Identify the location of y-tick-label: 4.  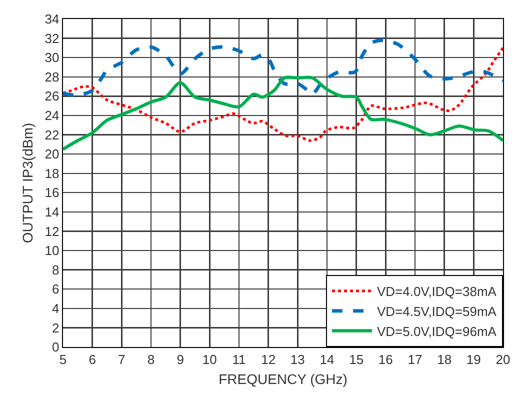
(56, 308).